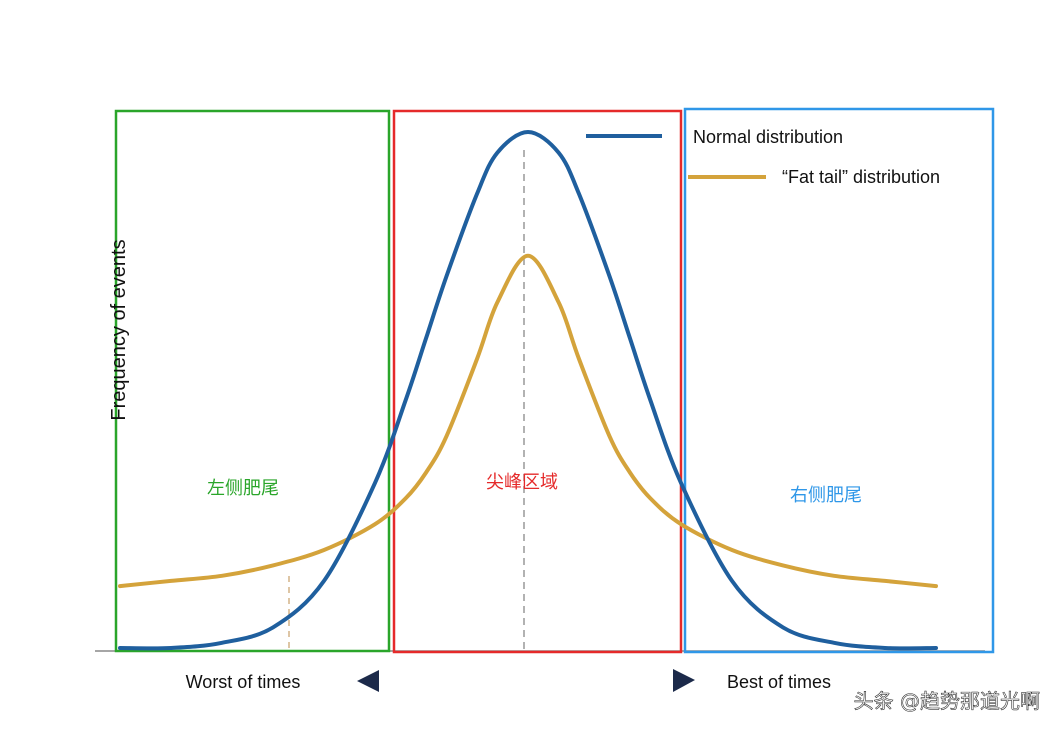 The image size is (1060, 737). What do you see at coordinates (779, 682) in the screenshot?
I see `x-label-best: Best of times` at bounding box center [779, 682].